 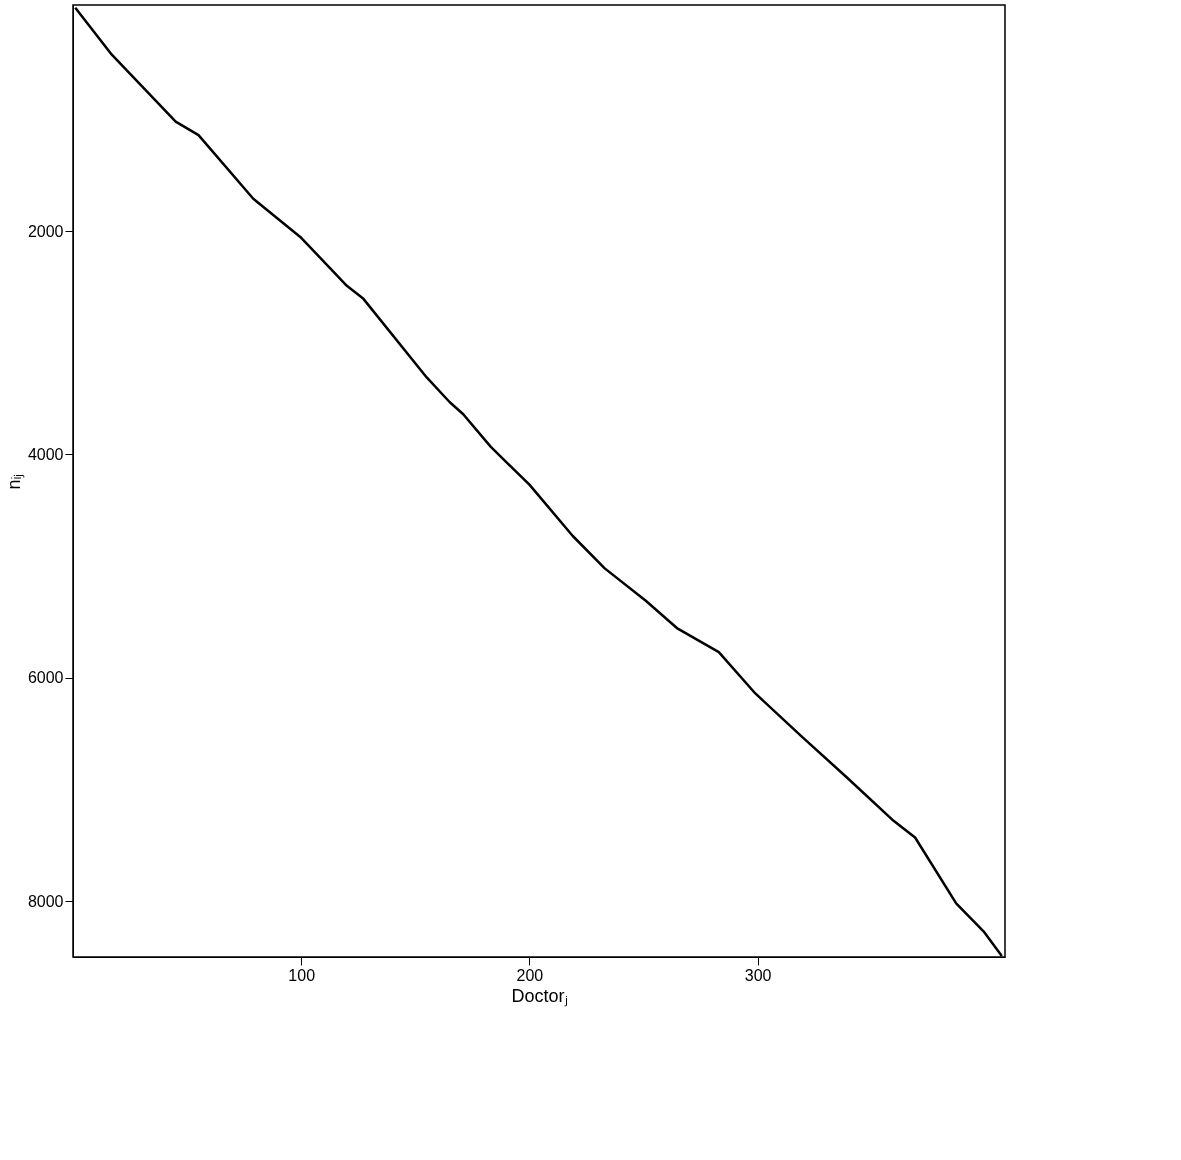 What do you see at coordinates (14, 481) in the screenshot?
I see `y-axis-title: nᵢⱼ` at bounding box center [14, 481].